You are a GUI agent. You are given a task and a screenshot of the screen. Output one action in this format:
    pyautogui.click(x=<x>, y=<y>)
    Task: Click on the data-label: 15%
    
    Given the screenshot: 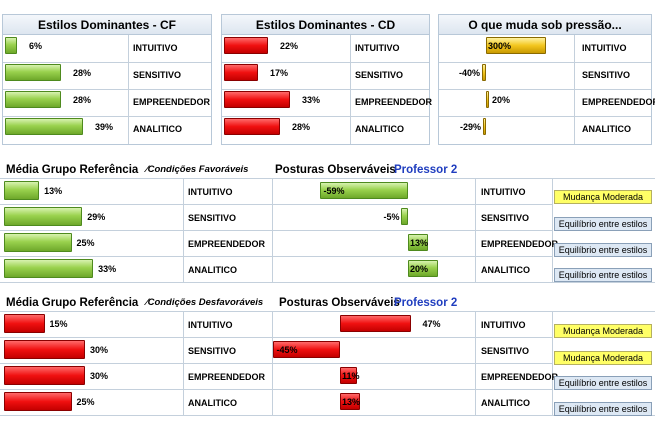 What is the action you would take?
    pyautogui.click(x=58, y=324)
    